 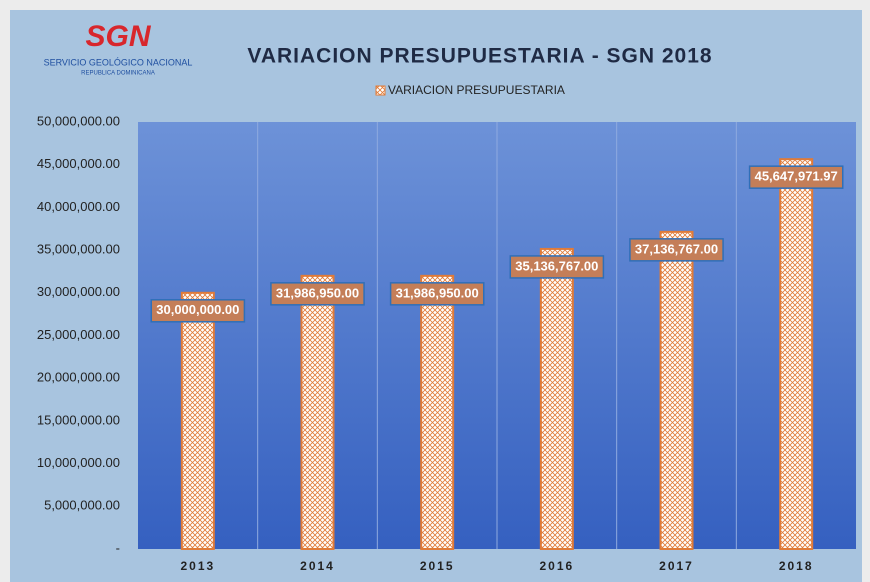 I want to click on value-label: 30,000,000.00, so click(x=197, y=309).